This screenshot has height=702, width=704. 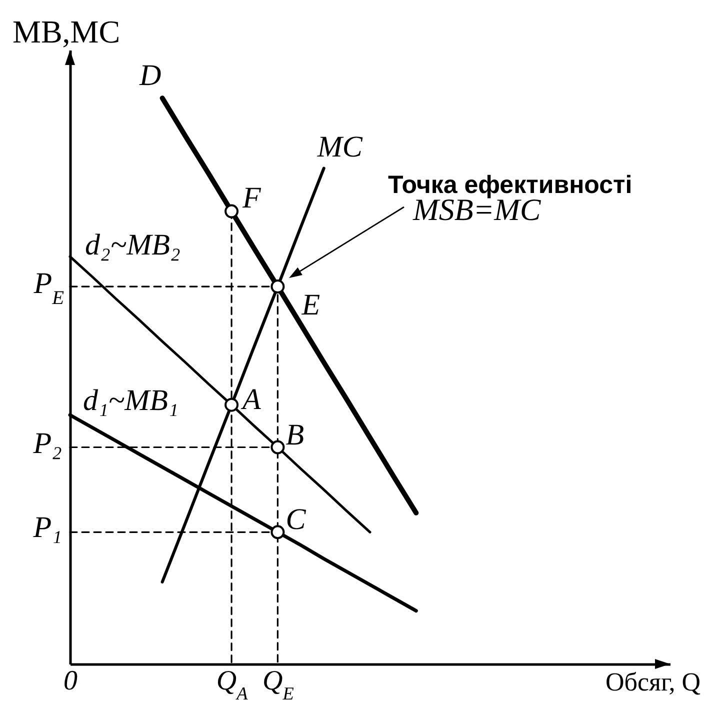 I want to click on text: P$_{E}$, so click(x=48, y=287).